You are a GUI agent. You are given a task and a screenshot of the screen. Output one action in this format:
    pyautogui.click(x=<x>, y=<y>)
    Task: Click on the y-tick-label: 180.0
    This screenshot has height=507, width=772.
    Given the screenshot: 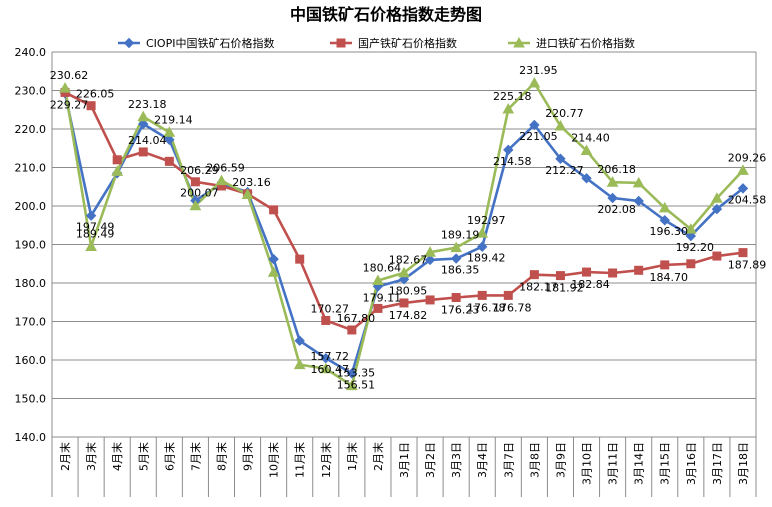 What is the action you would take?
    pyautogui.click(x=31, y=283)
    